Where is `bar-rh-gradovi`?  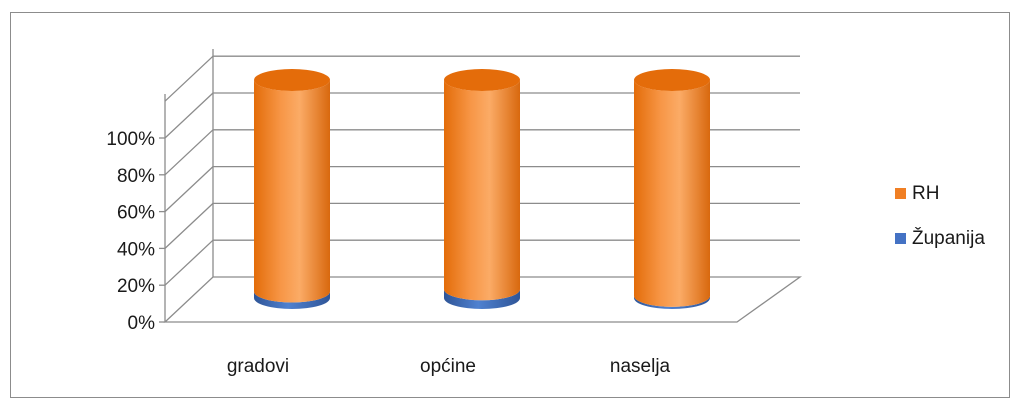 bar-rh-gradovi is located at coordinates (292, 191).